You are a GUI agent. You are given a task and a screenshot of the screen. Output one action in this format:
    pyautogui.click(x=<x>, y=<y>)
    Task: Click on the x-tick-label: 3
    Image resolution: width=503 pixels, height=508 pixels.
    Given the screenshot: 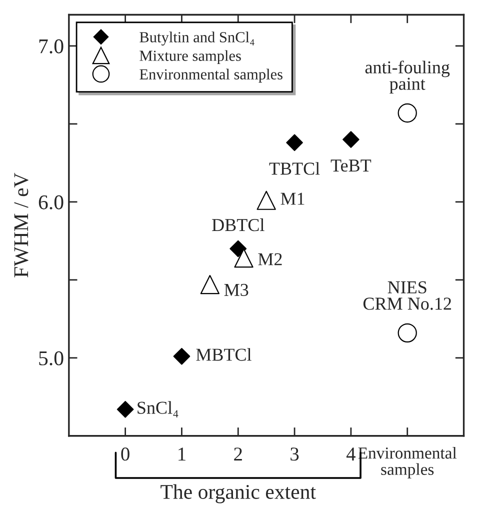 What is the action you would take?
    pyautogui.click(x=294, y=454)
    